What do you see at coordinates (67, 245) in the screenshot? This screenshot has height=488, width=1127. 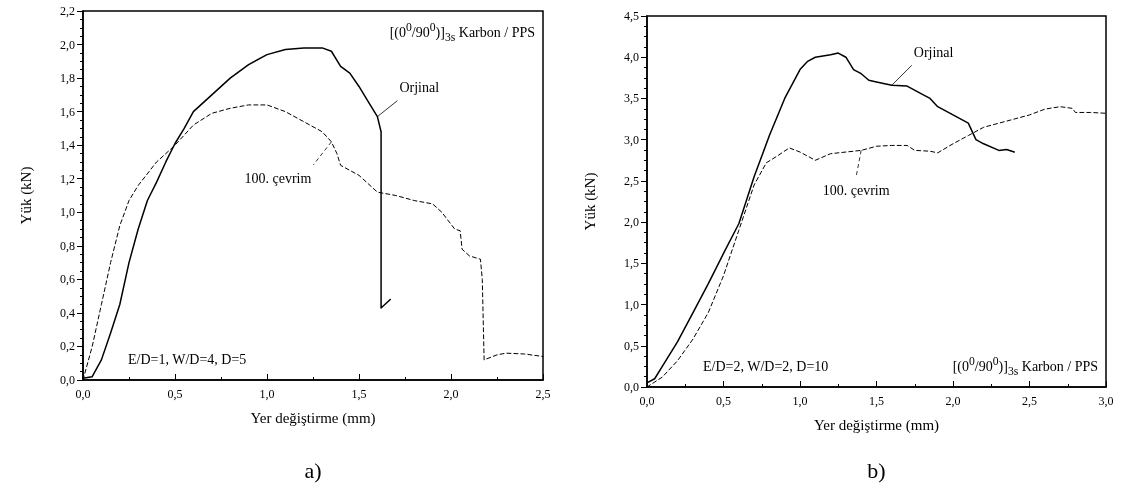 I see `y-tick-label: 0,8` at bounding box center [67, 245].